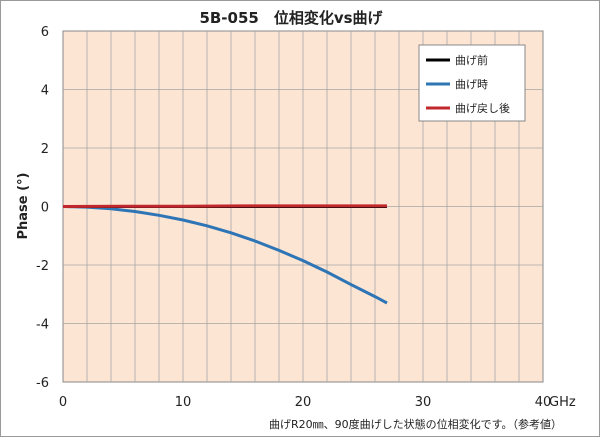  Describe the element at coordinates (45, 32) in the screenshot. I see `y-tick-label: 6` at that location.